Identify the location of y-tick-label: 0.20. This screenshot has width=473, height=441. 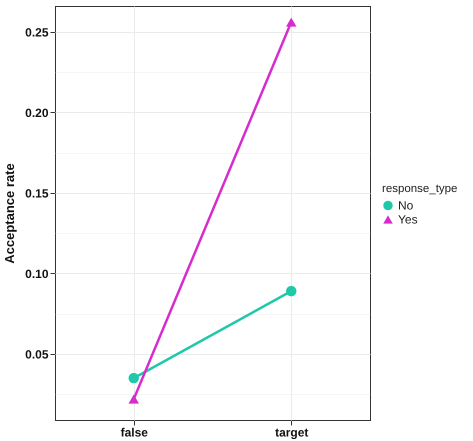
(37, 113).